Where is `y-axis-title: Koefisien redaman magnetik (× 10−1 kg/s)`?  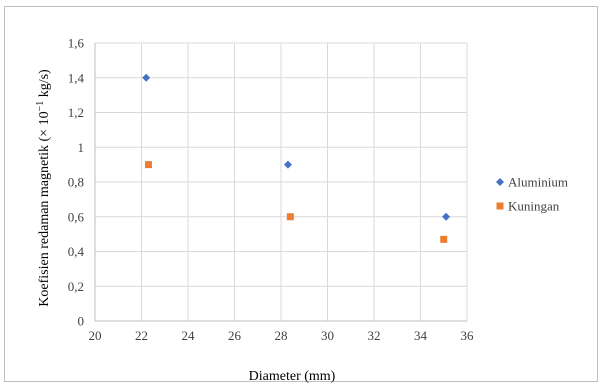
y-axis-title: Koefisien redaman magnetik (× 10−1 kg/s) is located at coordinates (44, 188).